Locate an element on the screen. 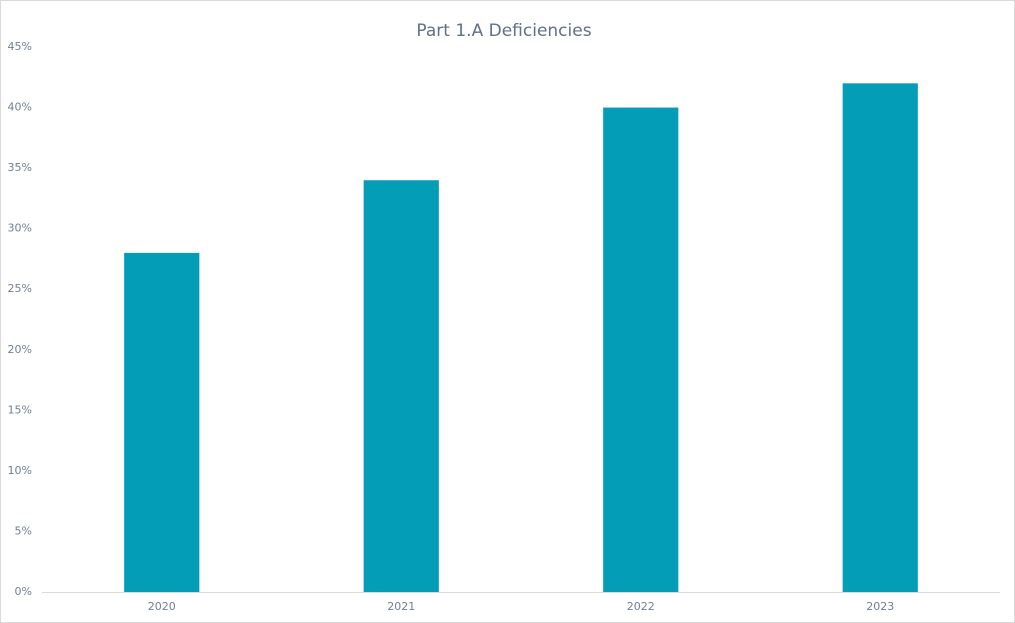 This screenshot has height=623, width=1015. y-tick-label: 0% is located at coordinates (23, 591).